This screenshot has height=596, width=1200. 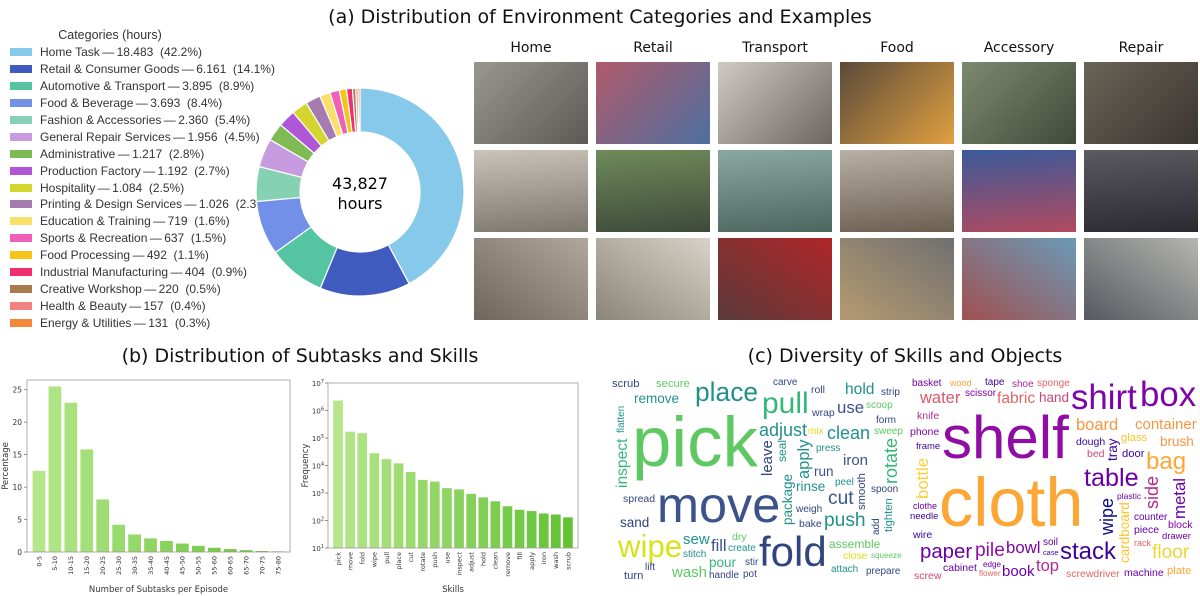 What do you see at coordinates (520, 556) in the screenshot?
I see `x-tick-label: fill` at bounding box center [520, 556].